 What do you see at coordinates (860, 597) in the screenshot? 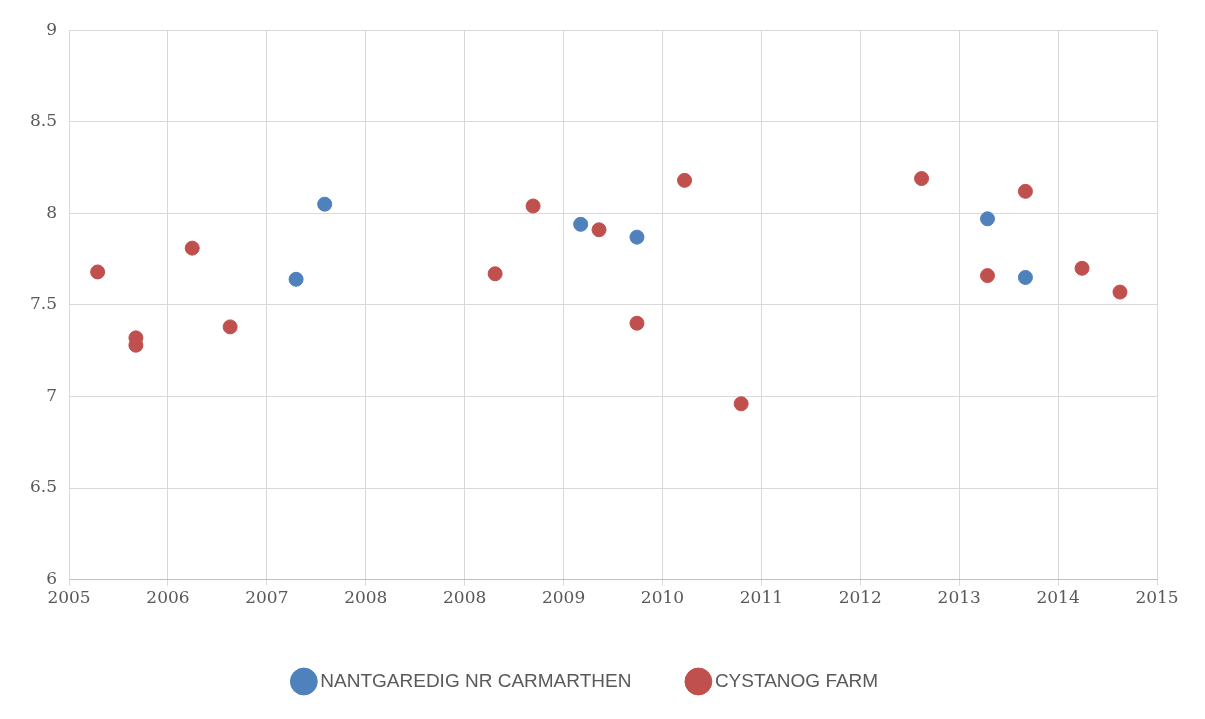
I see `x-tick-label: 2012` at bounding box center [860, 597].